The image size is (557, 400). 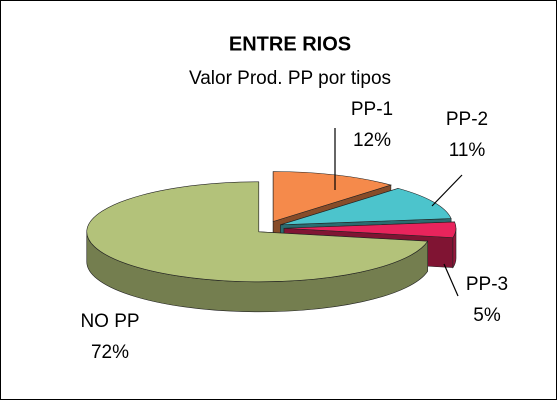 What do you see at coordinates (372, 140) in the screenshot?
I see `data-label-value: 12%` at bounding box center [372, 140].